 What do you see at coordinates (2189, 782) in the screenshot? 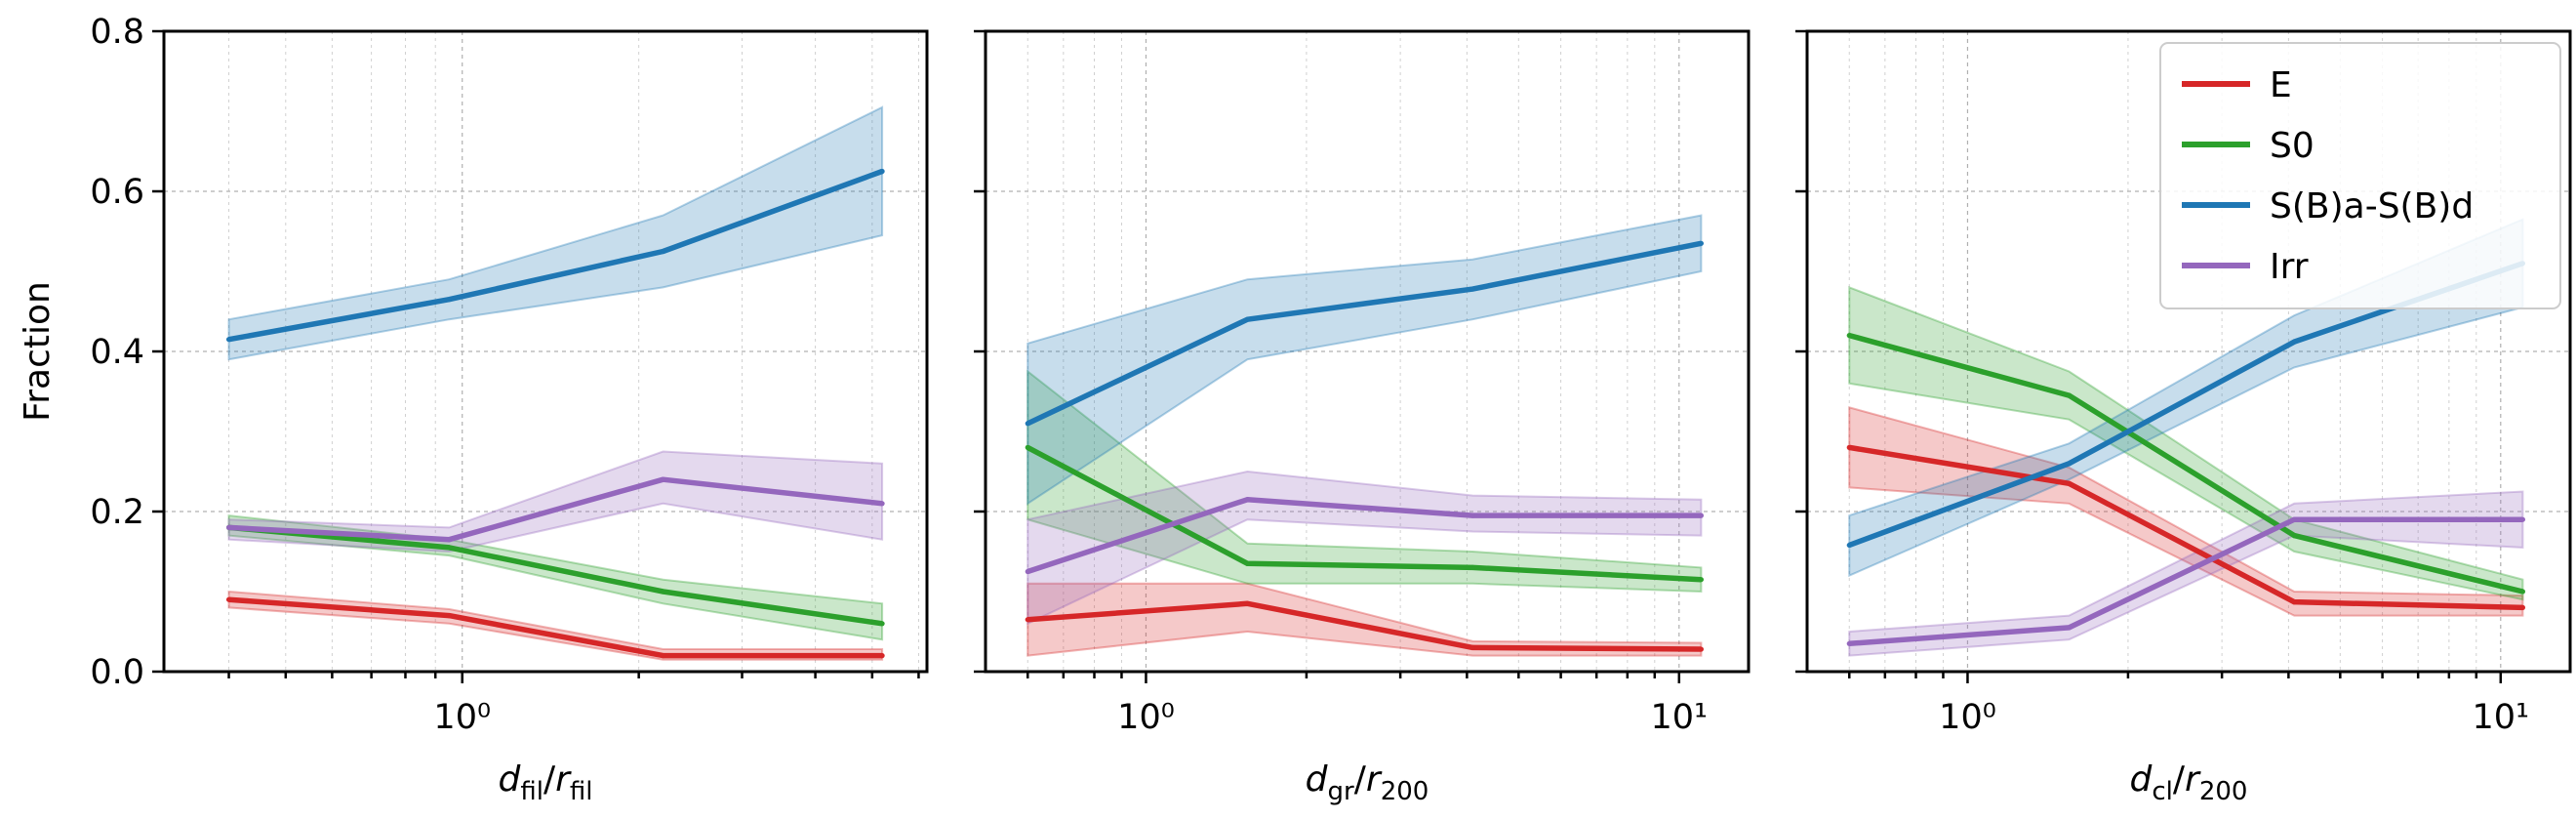
I see `x-axis-label: dcl/r200` at bounding box center [2189, 782].